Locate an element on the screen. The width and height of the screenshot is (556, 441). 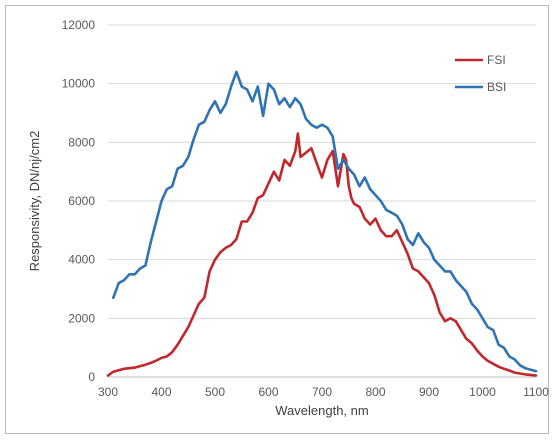
legend: FSI BSI is located at coordinates (480, 73).